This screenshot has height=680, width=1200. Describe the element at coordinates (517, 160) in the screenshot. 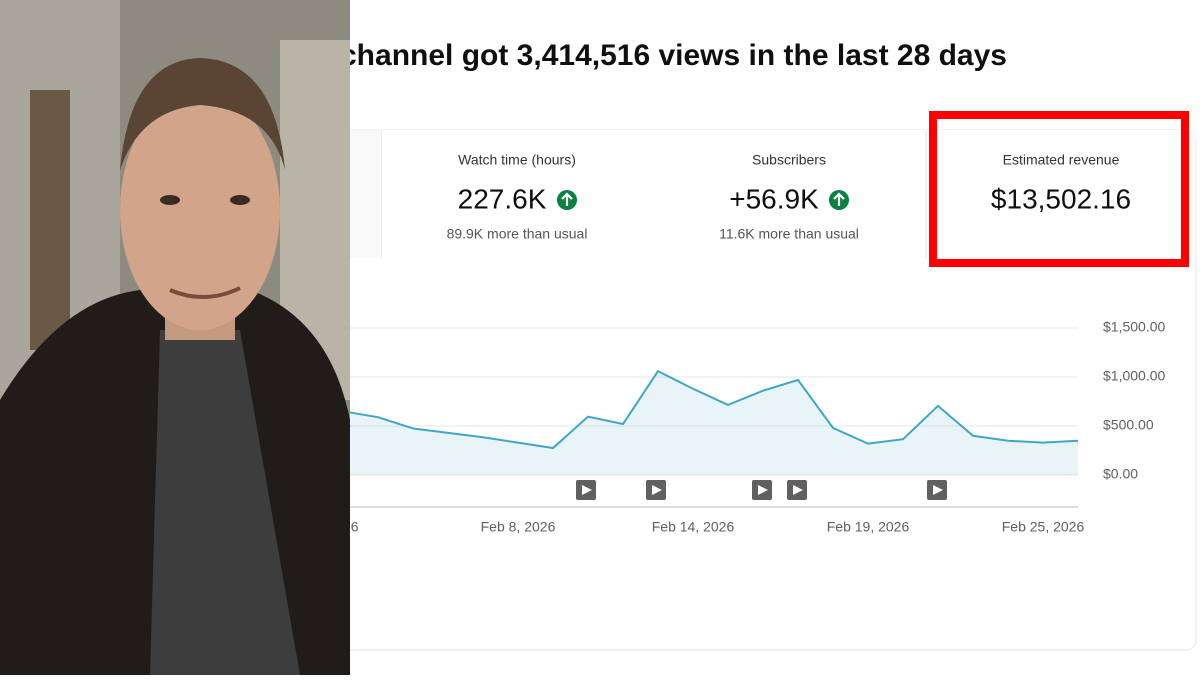

I see `metric-label: Watch time (hours)` at that location.